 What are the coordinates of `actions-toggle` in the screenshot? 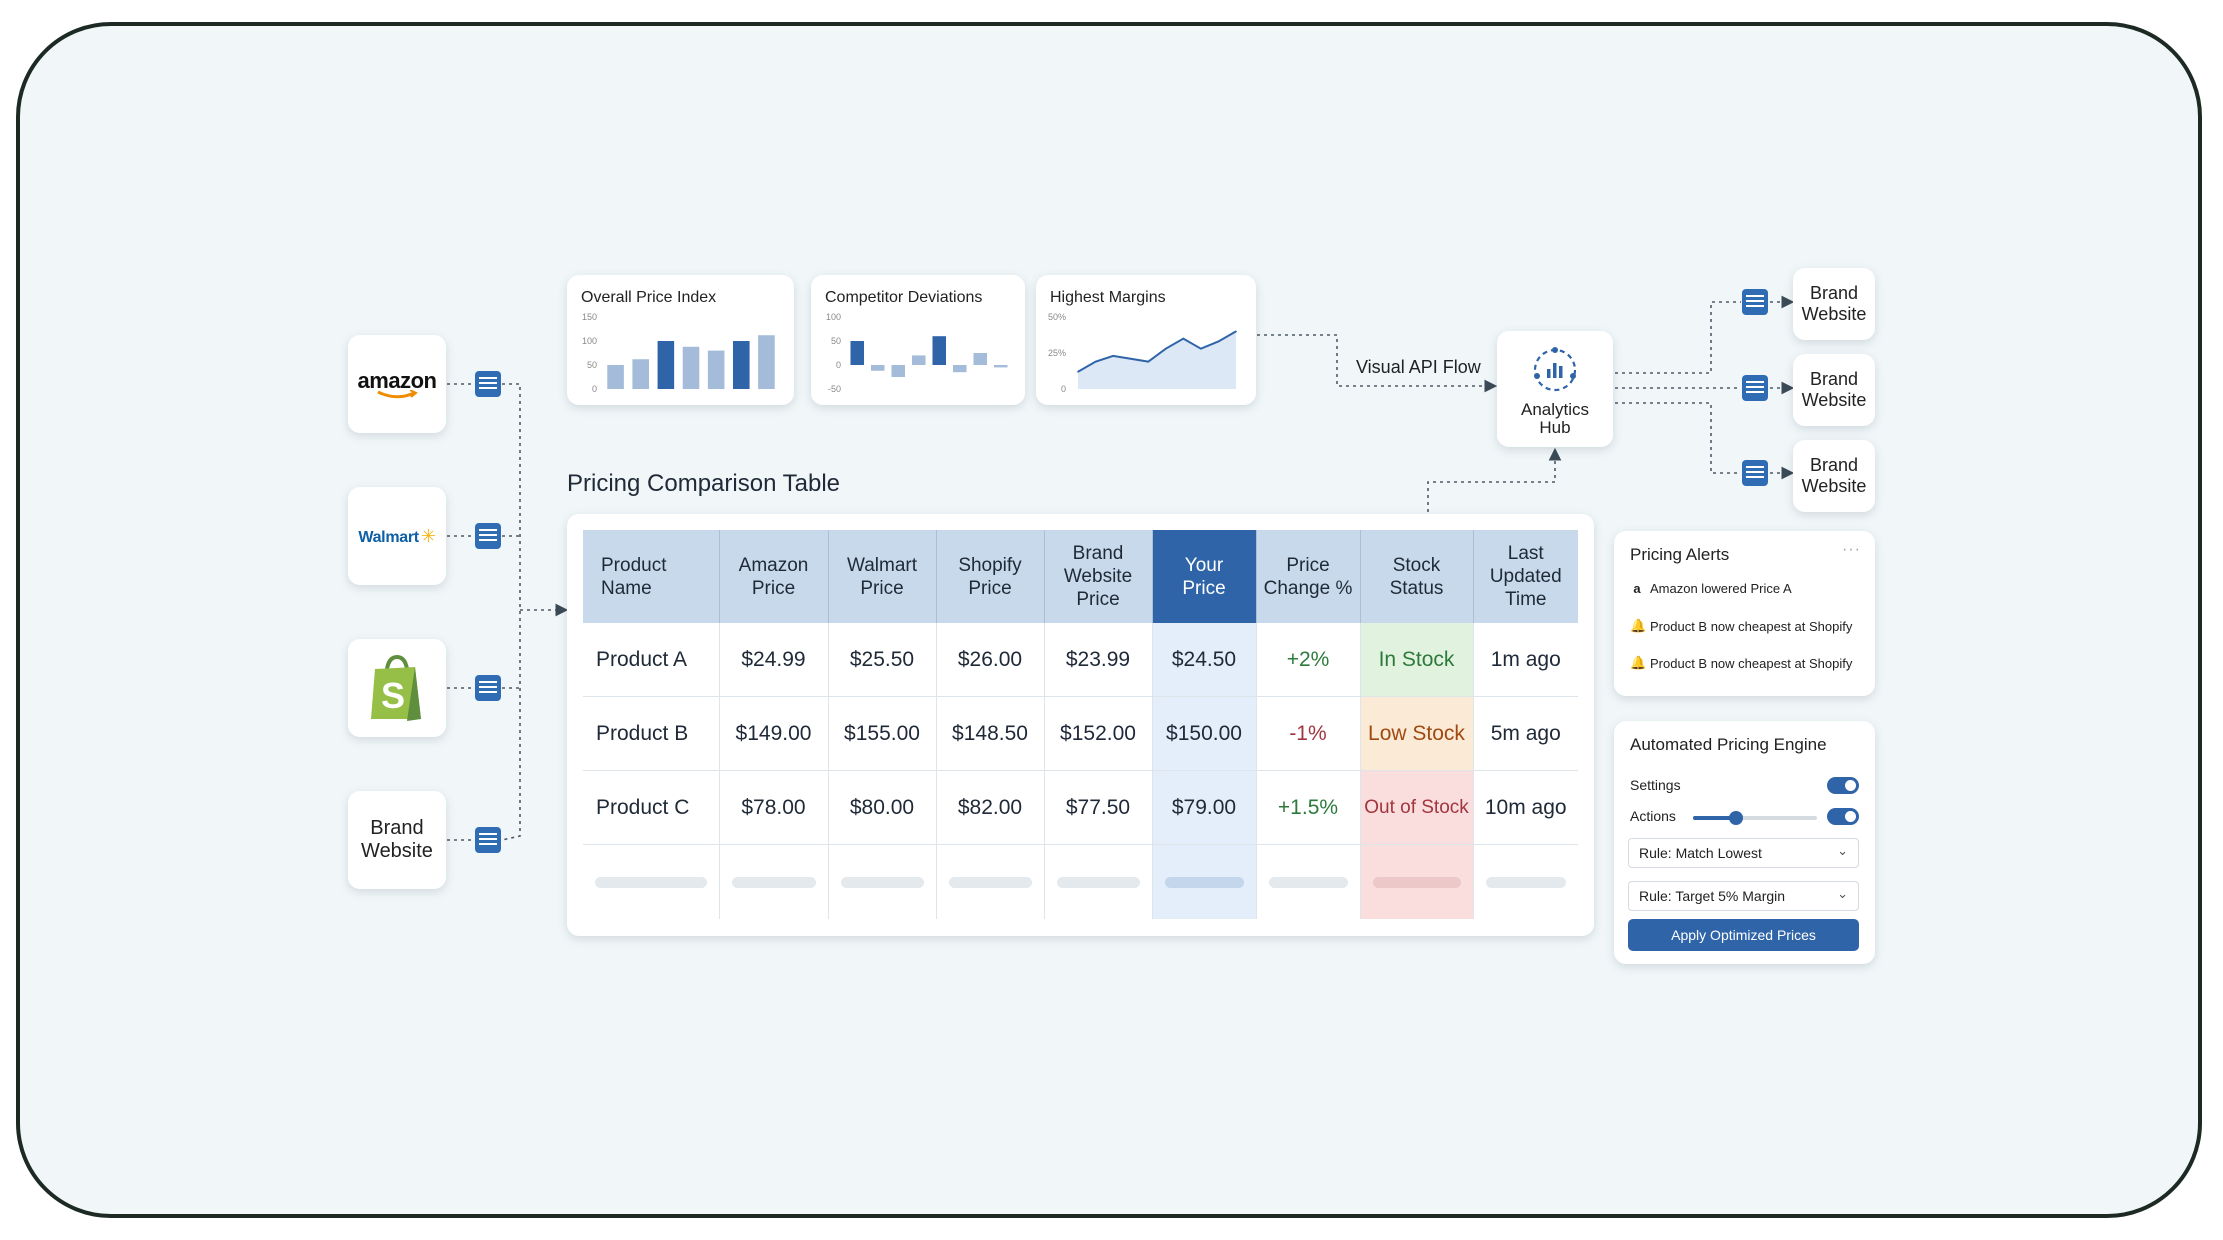 It's located at (1843, 816).